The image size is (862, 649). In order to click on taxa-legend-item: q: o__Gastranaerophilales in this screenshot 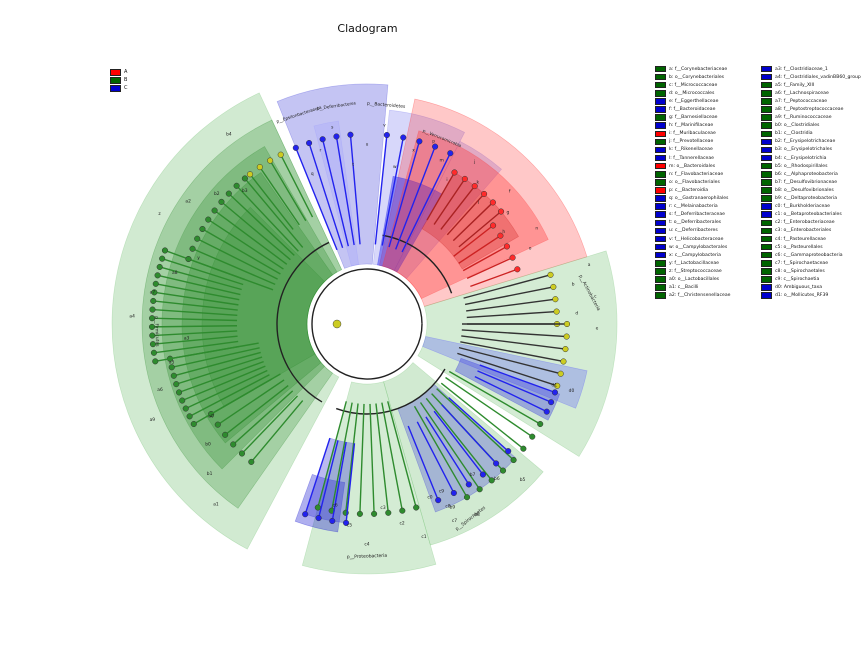, I will do `click(693, 199)`.